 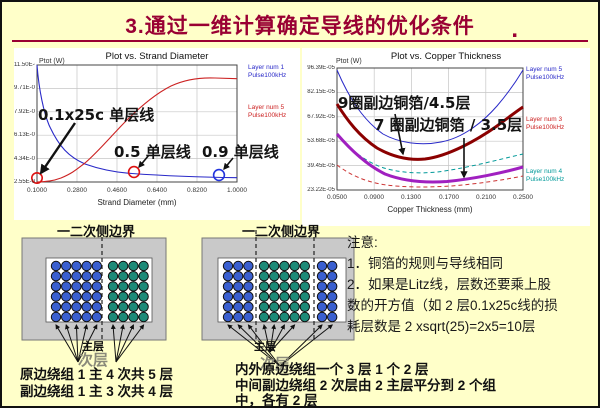 What do you see at coordinates (523, 197) in the screenshot?
I see `x-tick: 0.2500` at bounding box center [523, 197].